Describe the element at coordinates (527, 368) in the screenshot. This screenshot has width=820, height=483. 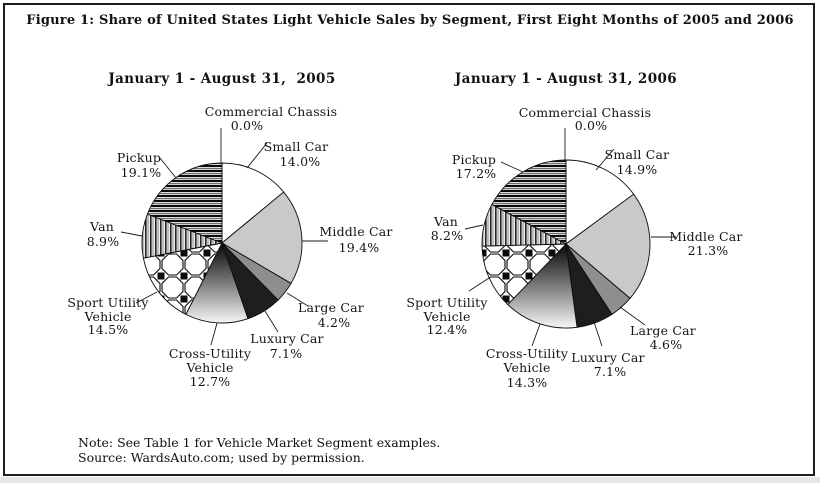
I see `slice-label-cross-utility-vehicle: Cross-Utility Vehicle 14.3%` at that location.